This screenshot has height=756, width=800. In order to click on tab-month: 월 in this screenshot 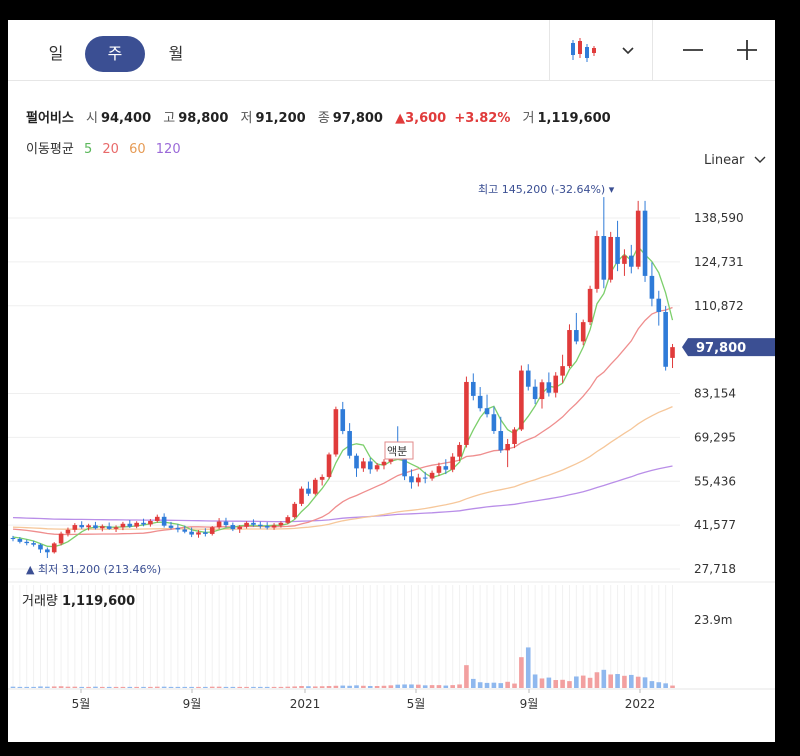, I will do `click(176, 53)`.